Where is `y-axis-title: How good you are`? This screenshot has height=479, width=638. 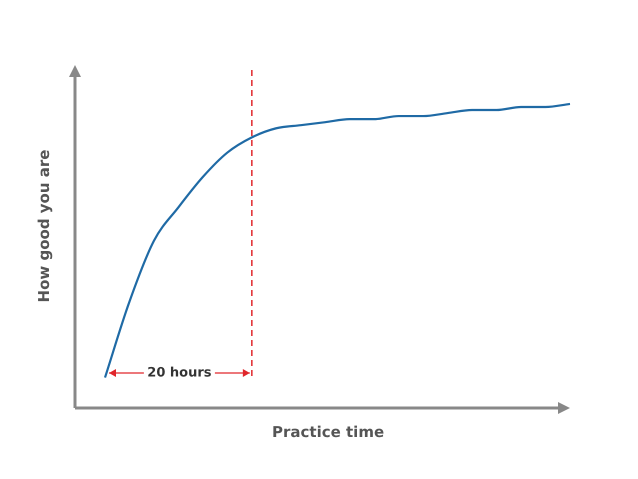
y-axis-title: How good you are is located at coordinates (44, 226).